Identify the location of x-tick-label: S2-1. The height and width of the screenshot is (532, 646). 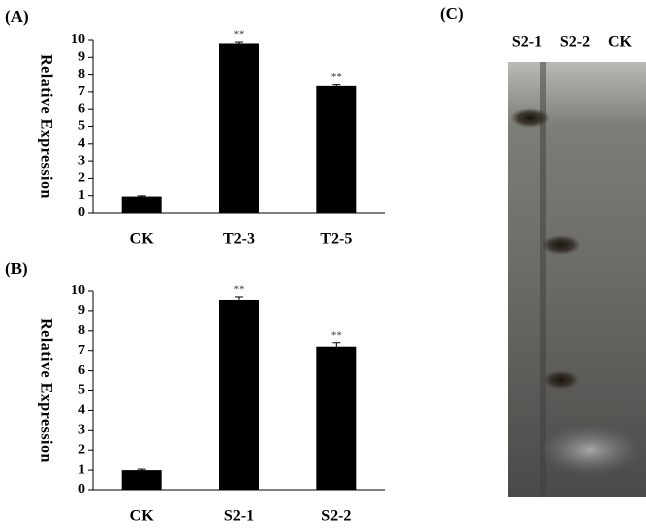
(239, 516).